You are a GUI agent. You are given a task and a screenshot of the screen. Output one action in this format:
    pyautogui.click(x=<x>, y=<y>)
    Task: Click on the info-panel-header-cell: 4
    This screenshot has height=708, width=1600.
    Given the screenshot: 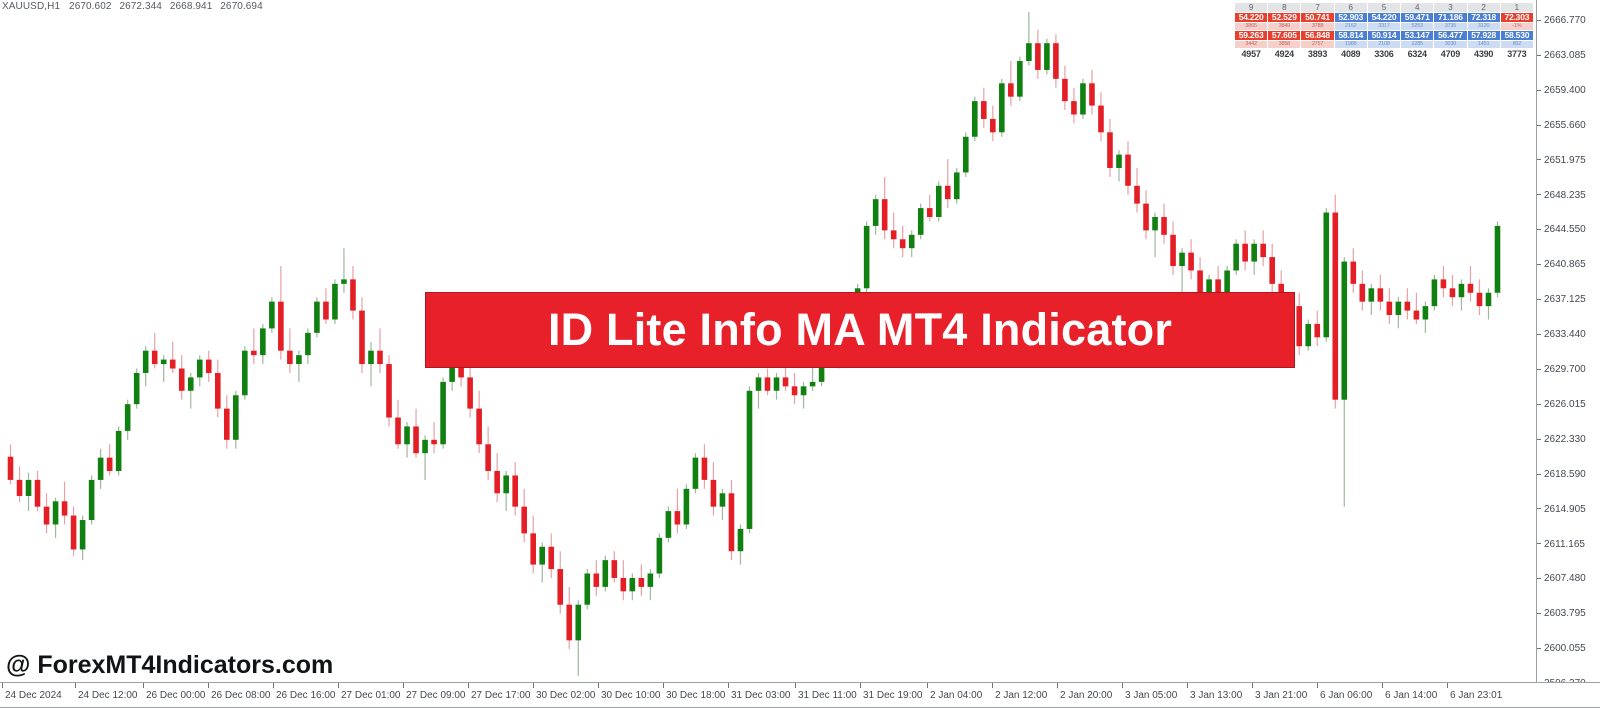 What is the action you would take?
    pyautogui.click(x=1417, y=7)
    